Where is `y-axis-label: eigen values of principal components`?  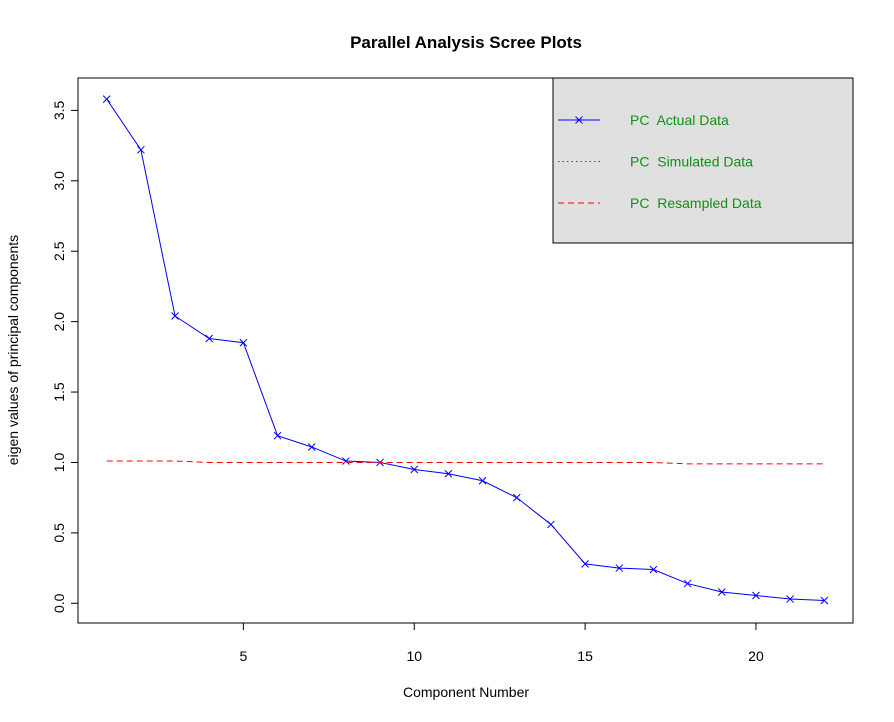 y-axis-label: eigen values of principal components is located at coordinates (13, 350).